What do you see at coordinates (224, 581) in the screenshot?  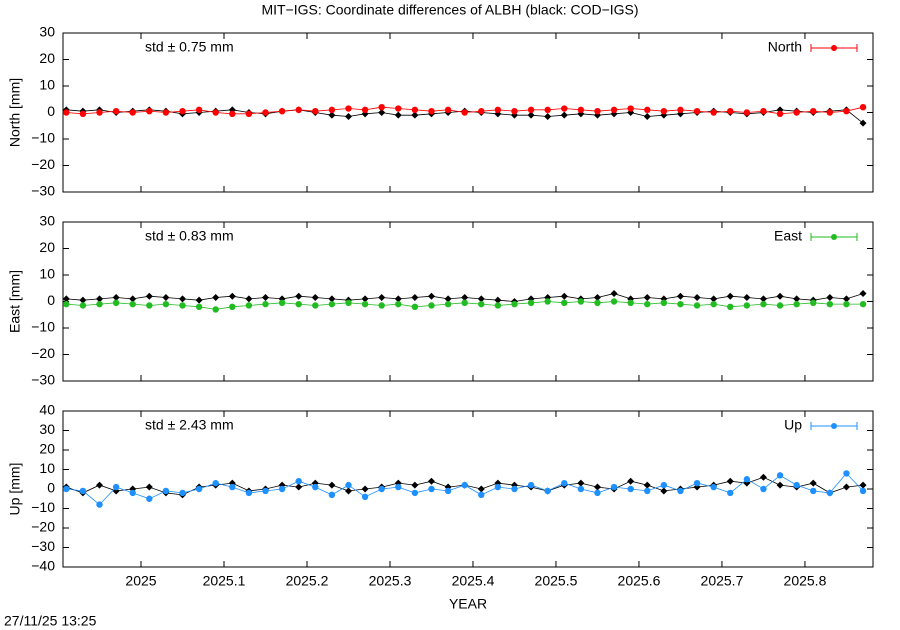 I see `x-tick-label: 2025.1` at bounding box center [224, 581].